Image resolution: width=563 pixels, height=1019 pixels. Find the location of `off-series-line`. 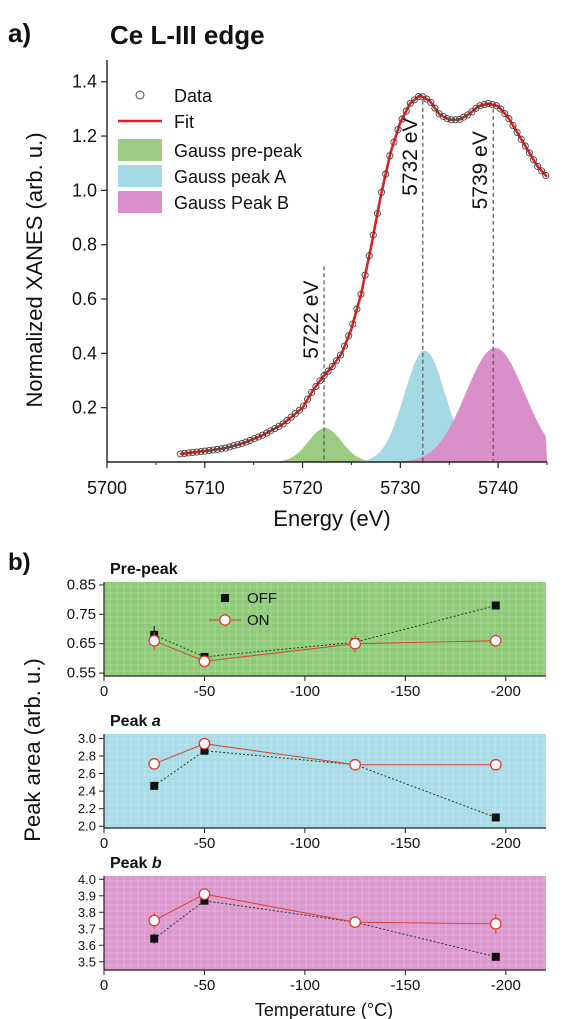

off-series-line is located at coordinates (324, 784).